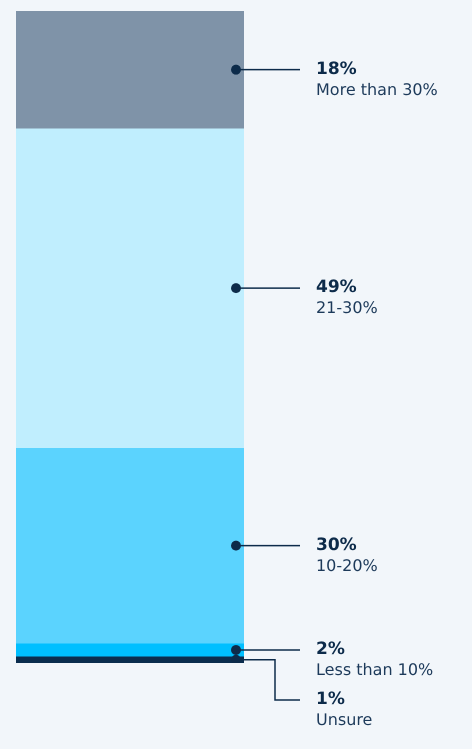 Image resolution: width=472 pixels, height=749 pixels. What do you see at coordinates (336, 69) in the screenshot?
I see `data-label: 18%` at bounding box center [336, 69].